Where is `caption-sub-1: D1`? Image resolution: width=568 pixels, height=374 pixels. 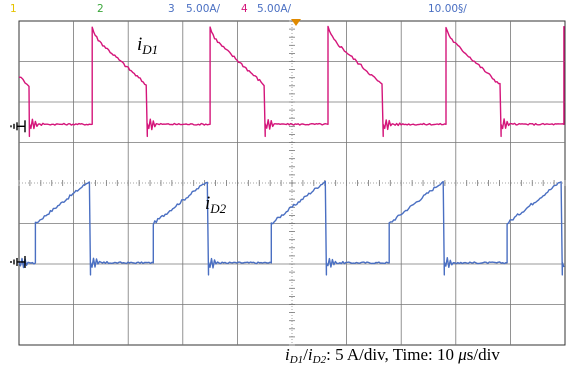 caption-sub-1: D1 is located at coordinates (296, 360).